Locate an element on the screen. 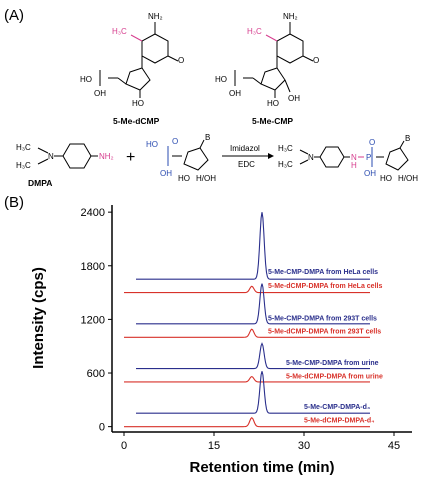  structure-dmpa is located at coordinates (67, 156).